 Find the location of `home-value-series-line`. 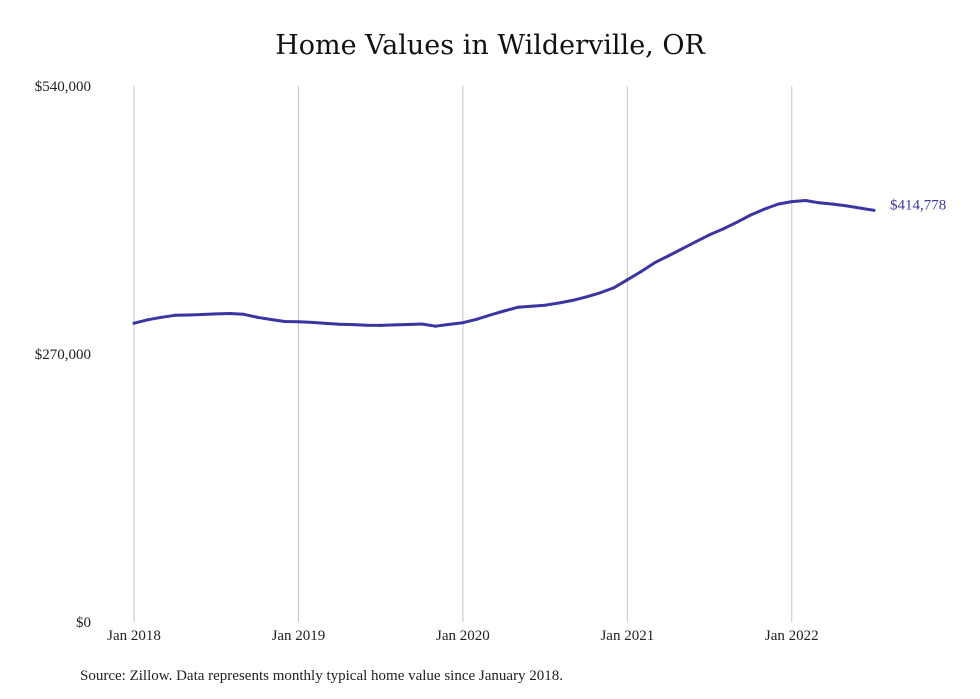

home-value-series-line is located at coordinates (504, 263).